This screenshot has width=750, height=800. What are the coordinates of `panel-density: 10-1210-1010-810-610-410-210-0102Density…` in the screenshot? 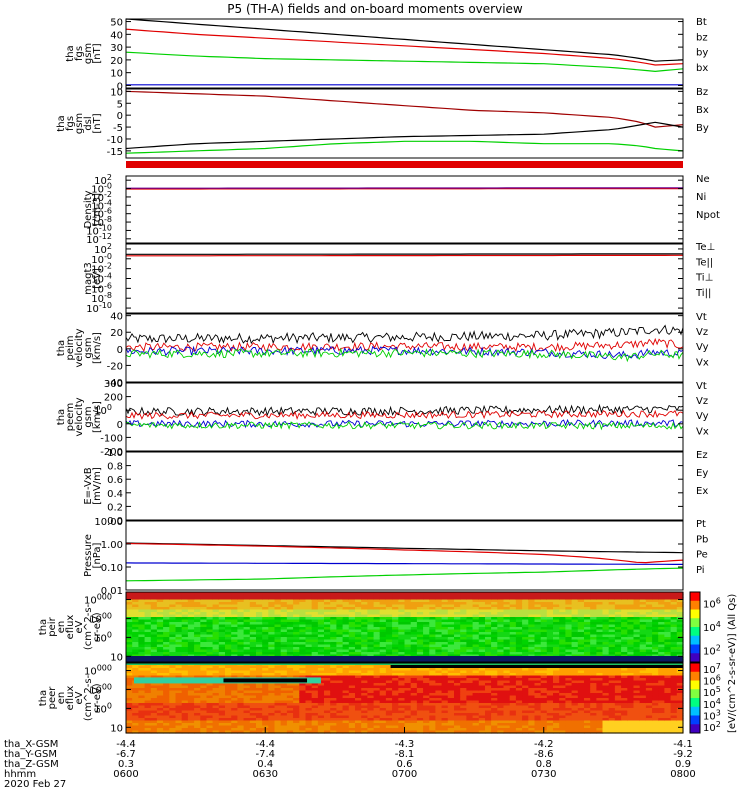 It's located at (401, 209).